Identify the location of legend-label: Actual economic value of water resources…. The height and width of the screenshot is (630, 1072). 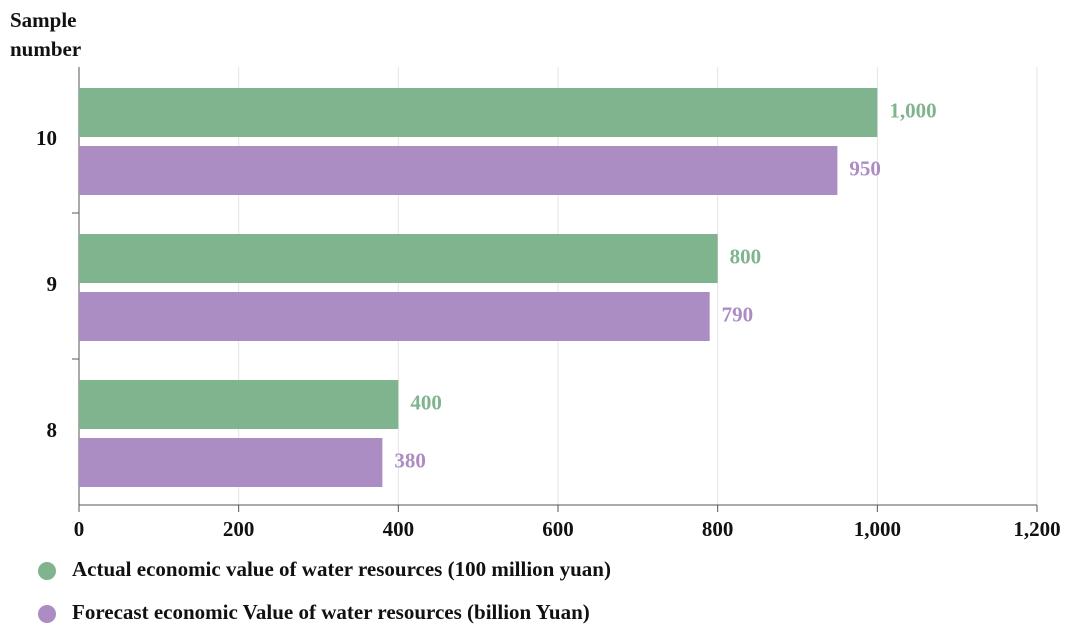
(341, 569).